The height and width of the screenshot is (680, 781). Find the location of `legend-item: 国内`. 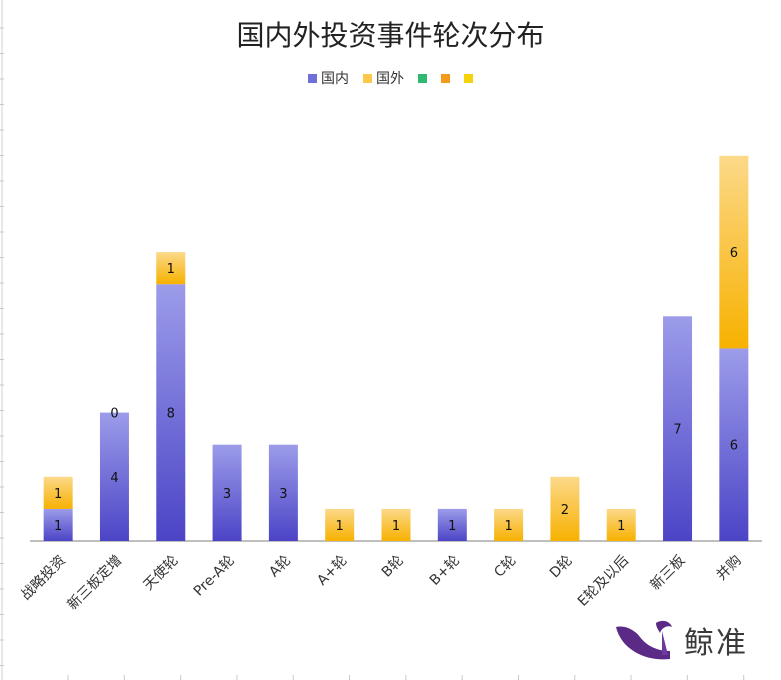

legend-item: 国内 is located at coordinates (328, 78).